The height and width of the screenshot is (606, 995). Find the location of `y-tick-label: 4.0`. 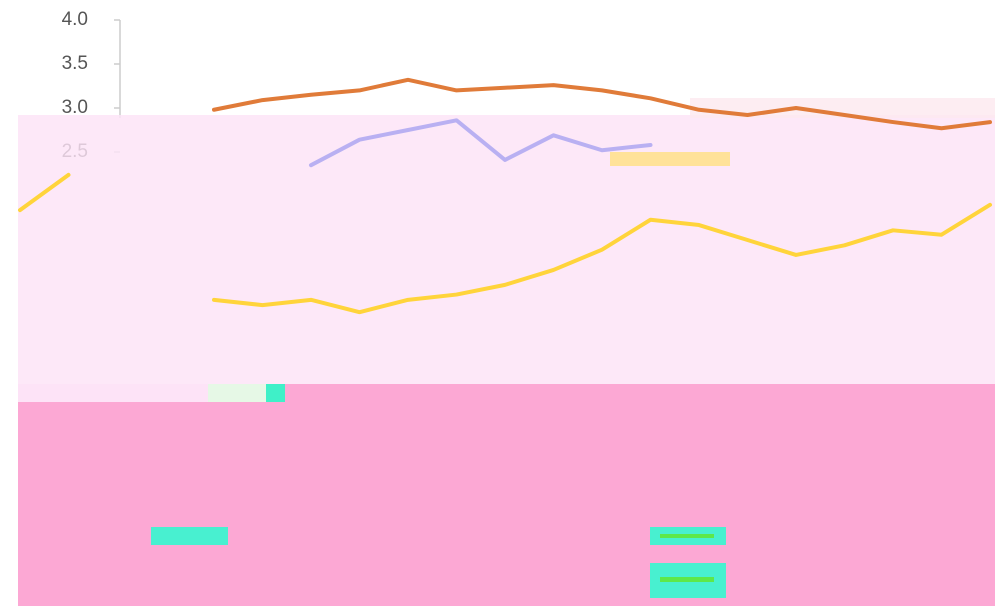

y-tick-label: 4.0 is located at coordinates (75, 19).